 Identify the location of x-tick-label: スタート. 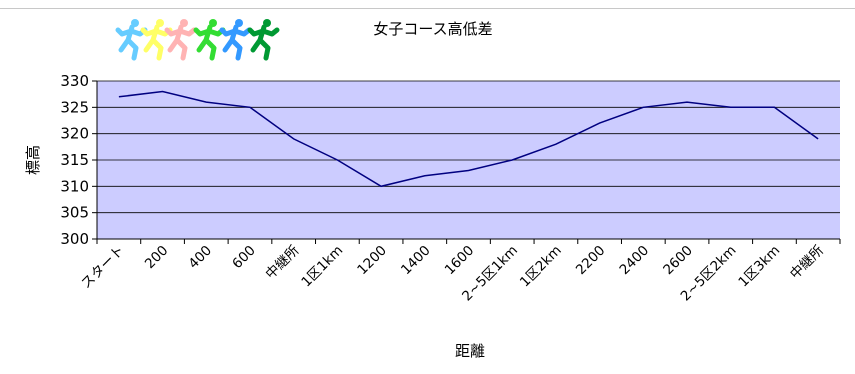
(102, 267).